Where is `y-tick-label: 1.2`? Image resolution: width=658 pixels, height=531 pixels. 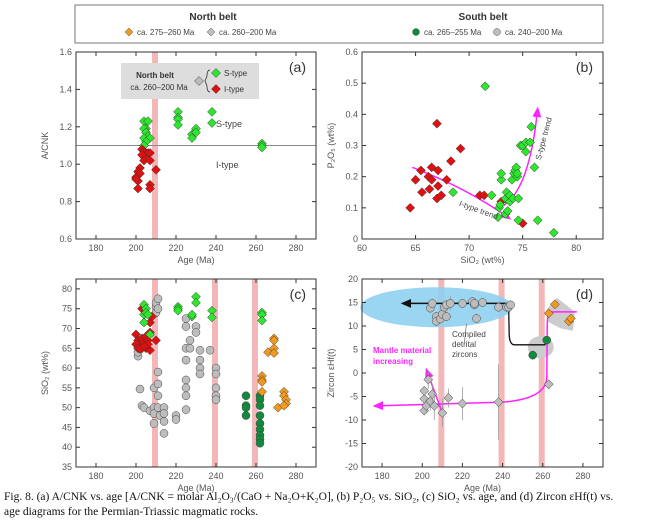
y-tick-label: 1.2 is located at coordinates (65, 127).